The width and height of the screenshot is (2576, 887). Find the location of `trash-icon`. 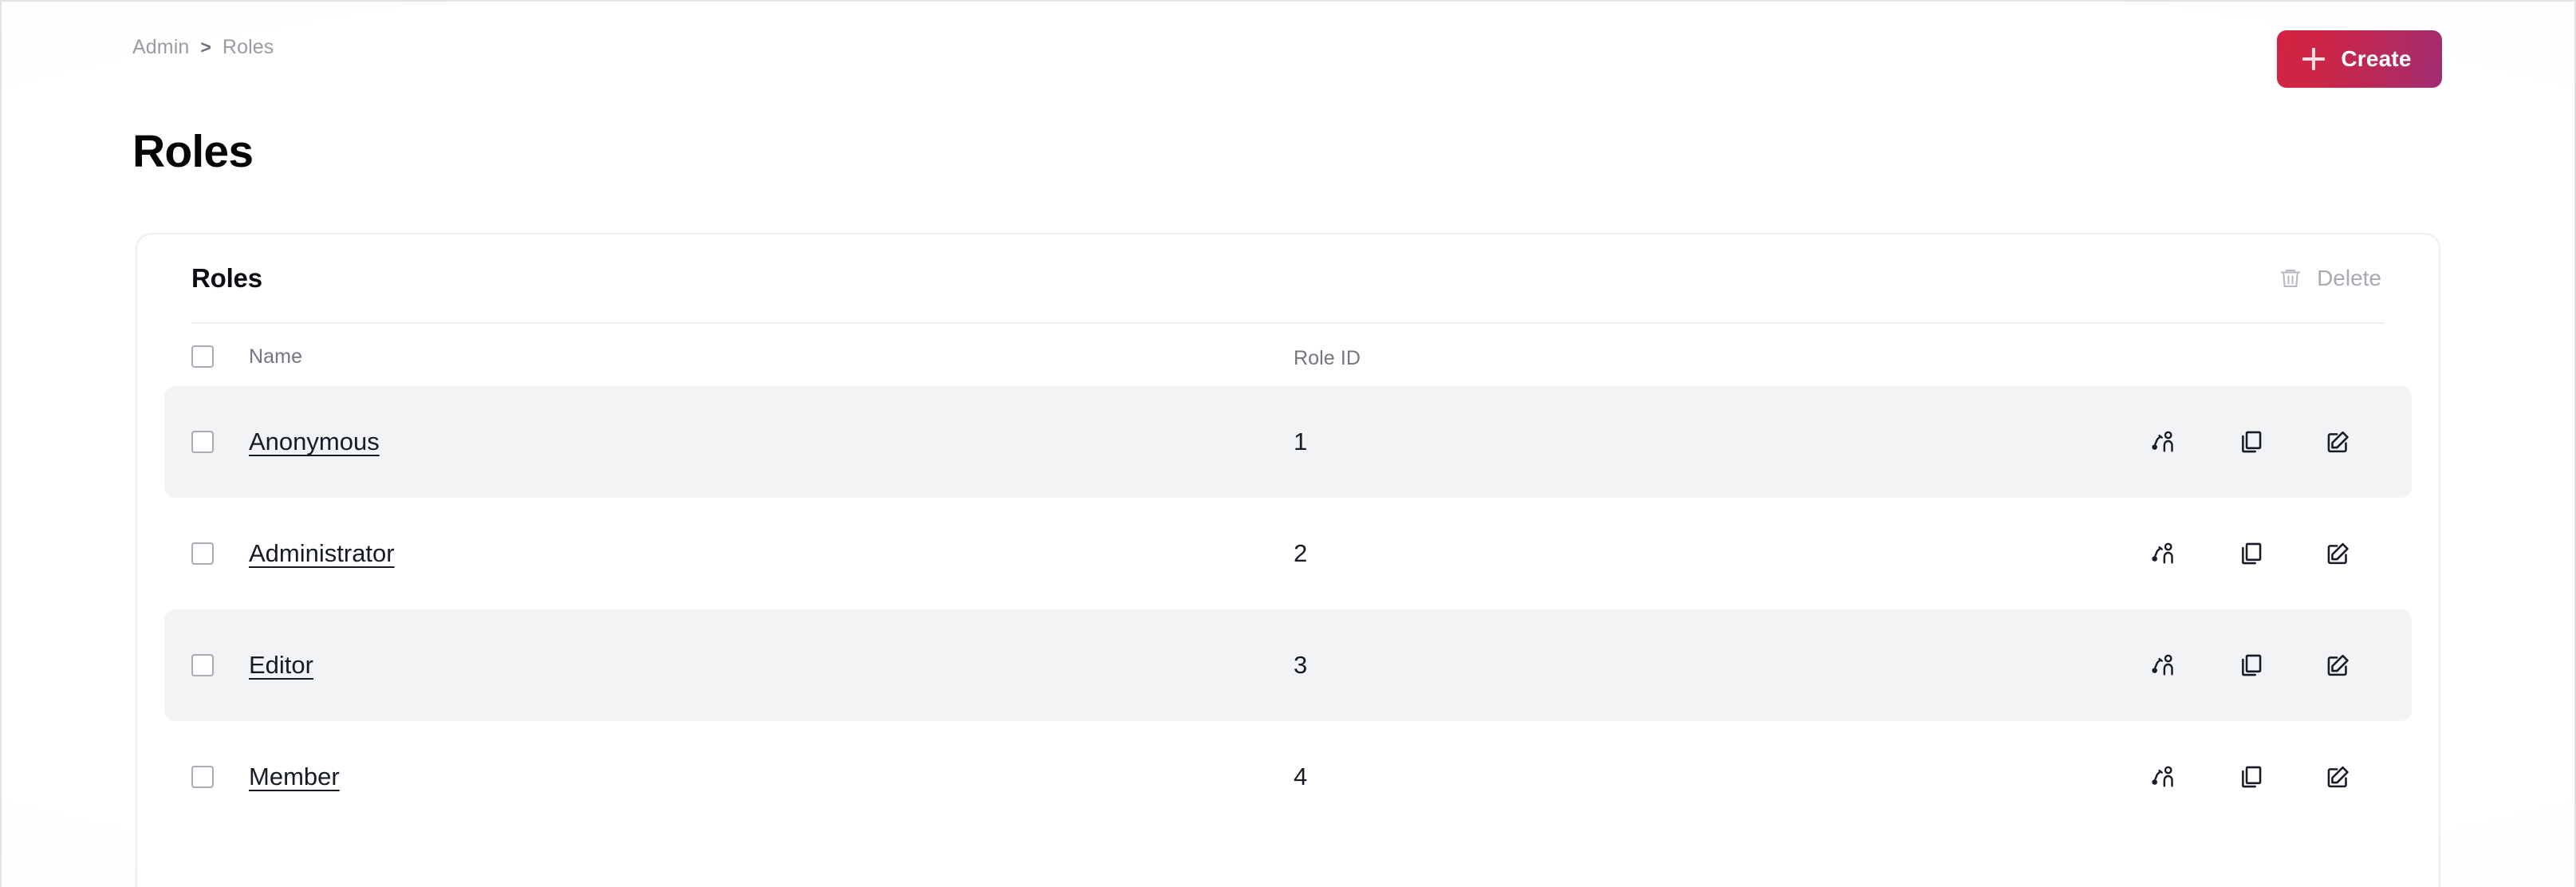

trash-icon is located at coordinates (2290, 278).